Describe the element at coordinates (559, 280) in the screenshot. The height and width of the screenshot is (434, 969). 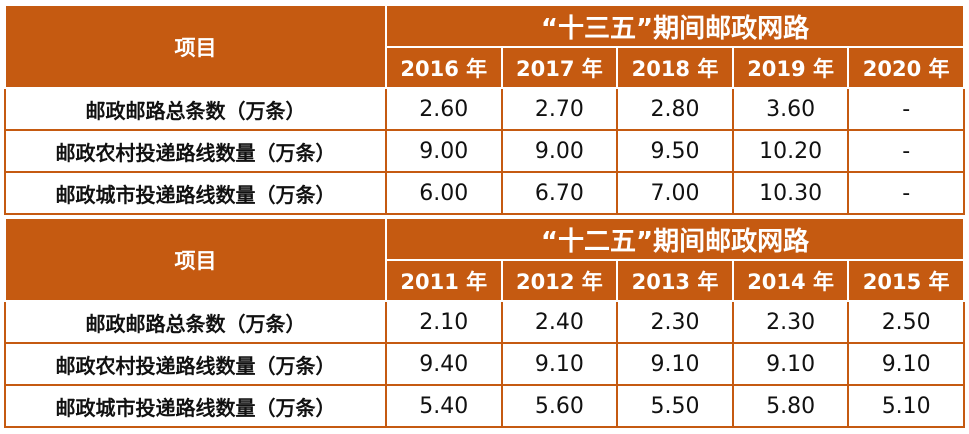
I see `year-cell: 2012 年` at that location.